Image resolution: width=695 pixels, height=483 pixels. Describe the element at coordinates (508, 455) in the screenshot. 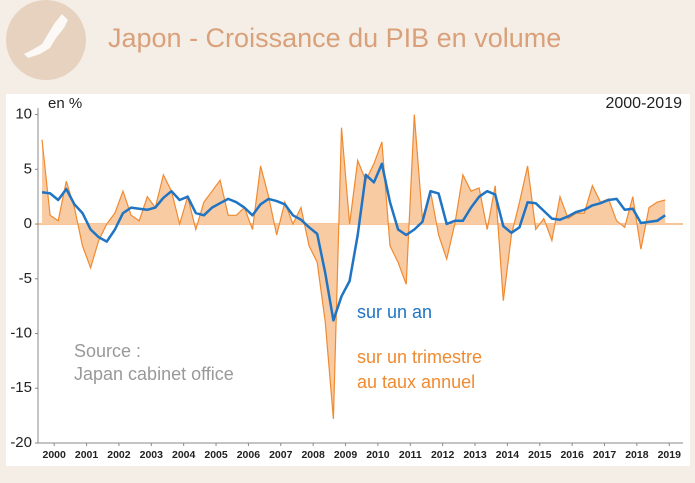

I see `x-tick-label: 2014` at that location.